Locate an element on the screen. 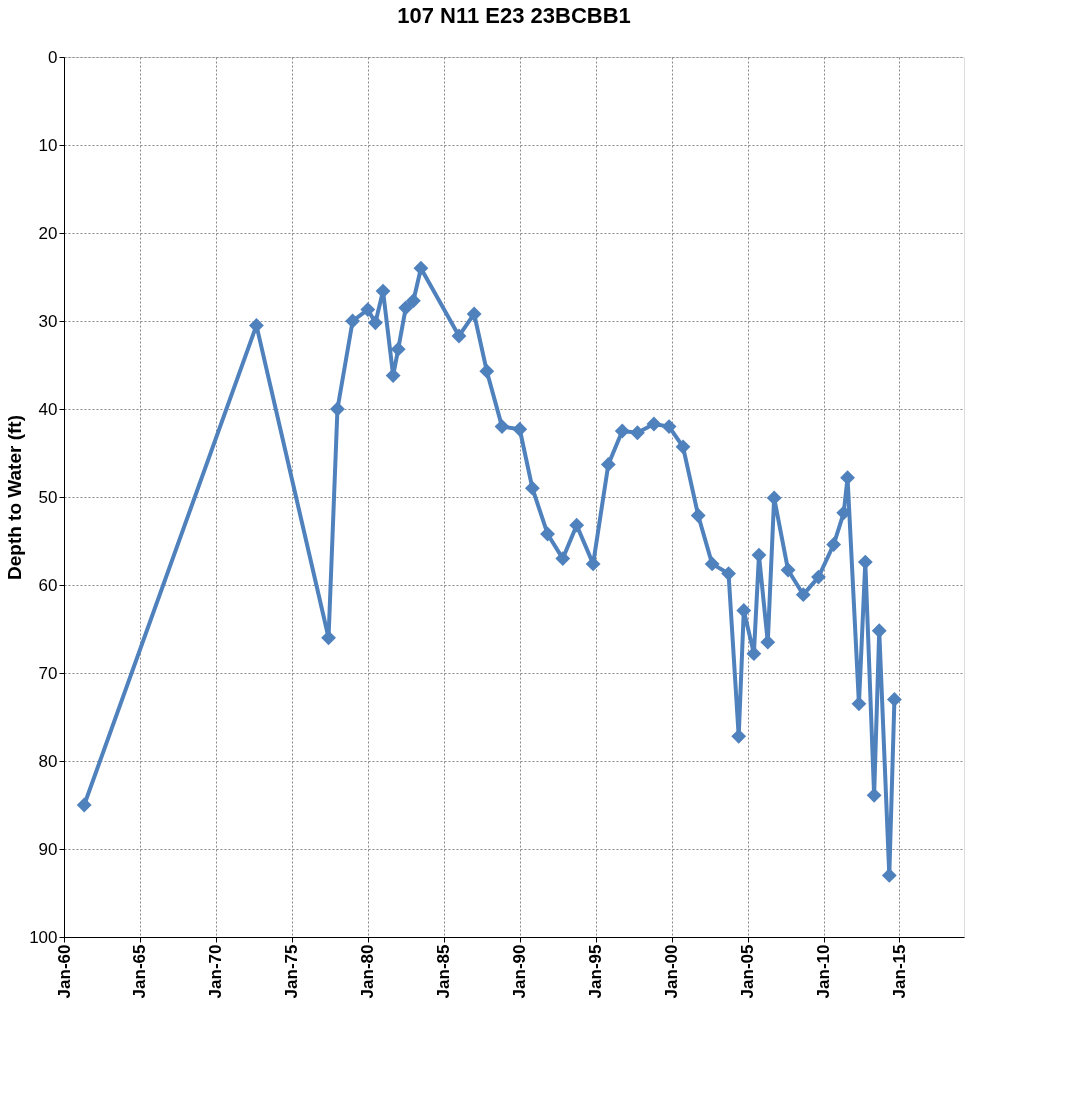  y-tick-label: 30 is located at coordinates (48, 321).